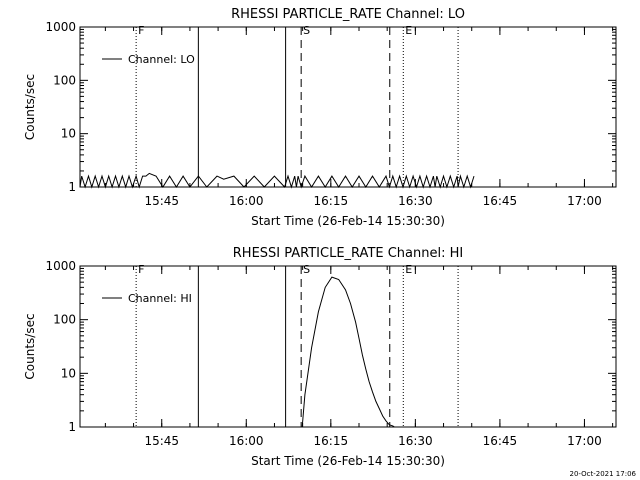  Describe the element at coordinates (348, 253) in the screenshot. I see `chart-title: RHESSI PARTICLE_RATE Channel: HI` at that location.